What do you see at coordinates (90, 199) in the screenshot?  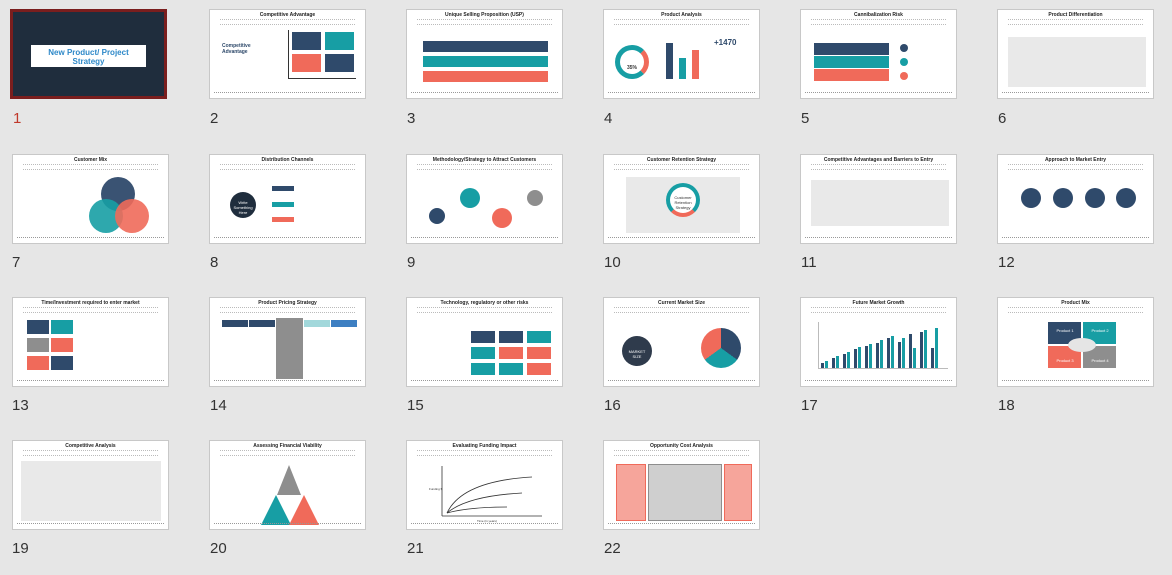 I see `slide-thumbnail-7: Customer Mix` at bounding box center [90, 199].